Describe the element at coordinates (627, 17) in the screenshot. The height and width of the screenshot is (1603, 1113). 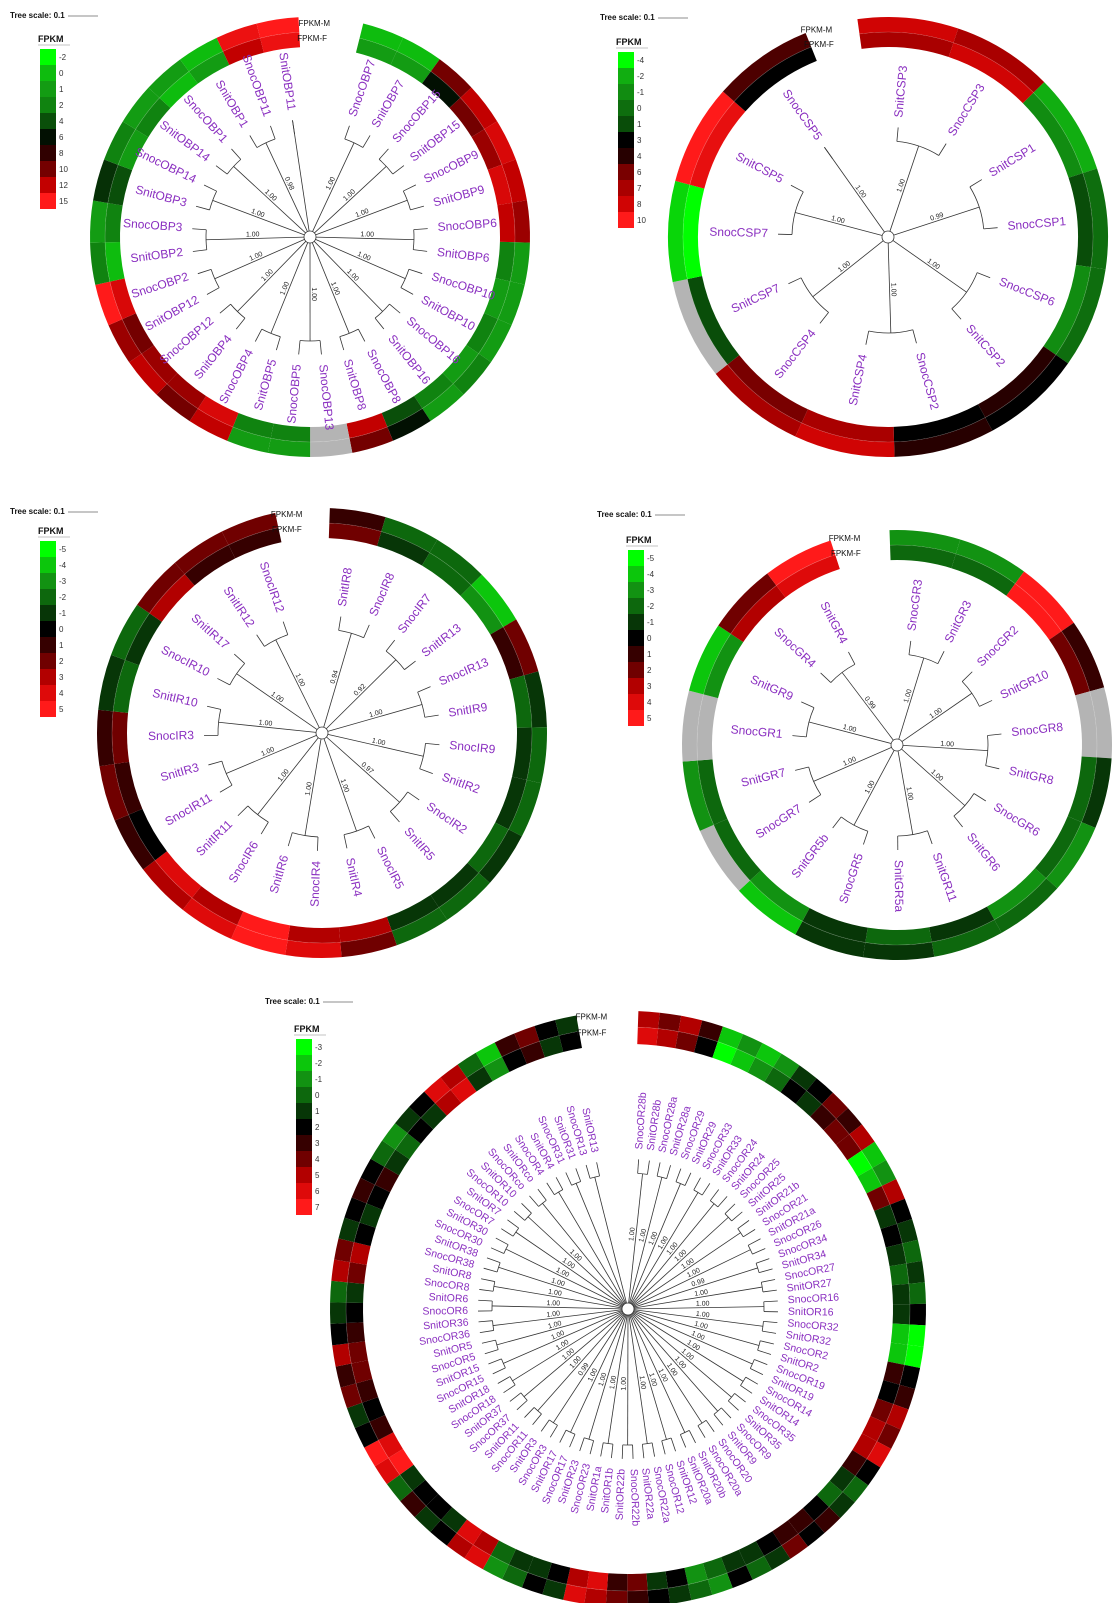
I see `tree-scale-label: Tree scale: 0.1` at that location.